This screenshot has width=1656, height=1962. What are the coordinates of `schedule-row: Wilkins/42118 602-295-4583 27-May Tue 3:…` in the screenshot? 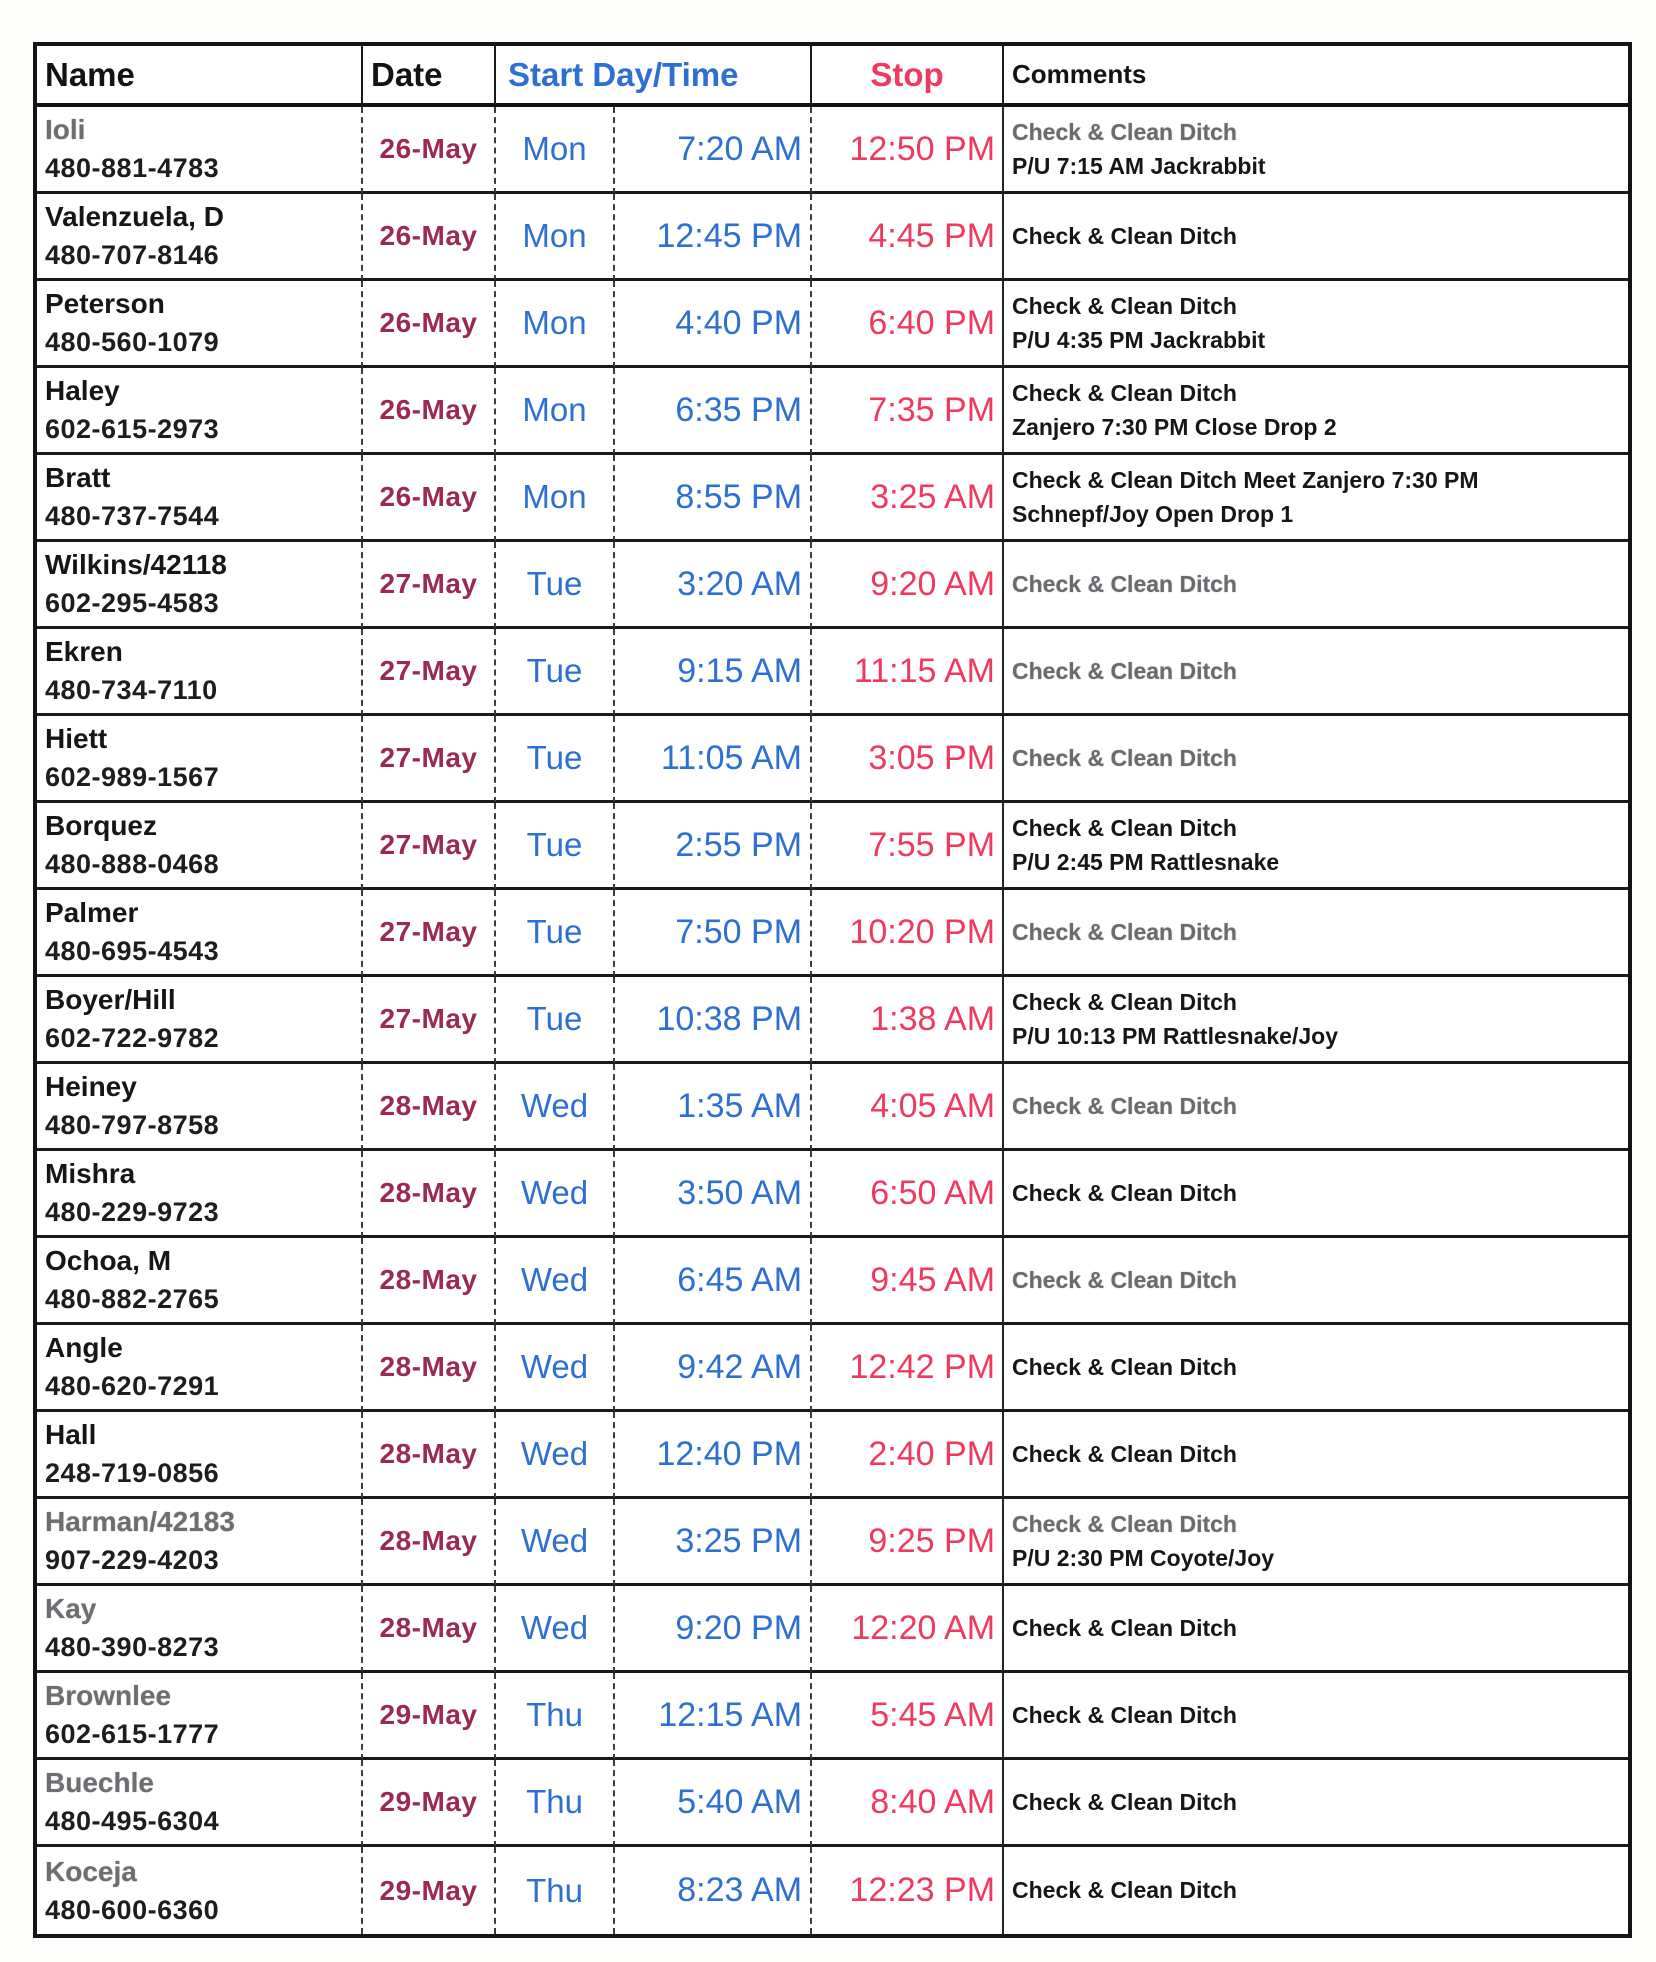 It's located at (833, 585).